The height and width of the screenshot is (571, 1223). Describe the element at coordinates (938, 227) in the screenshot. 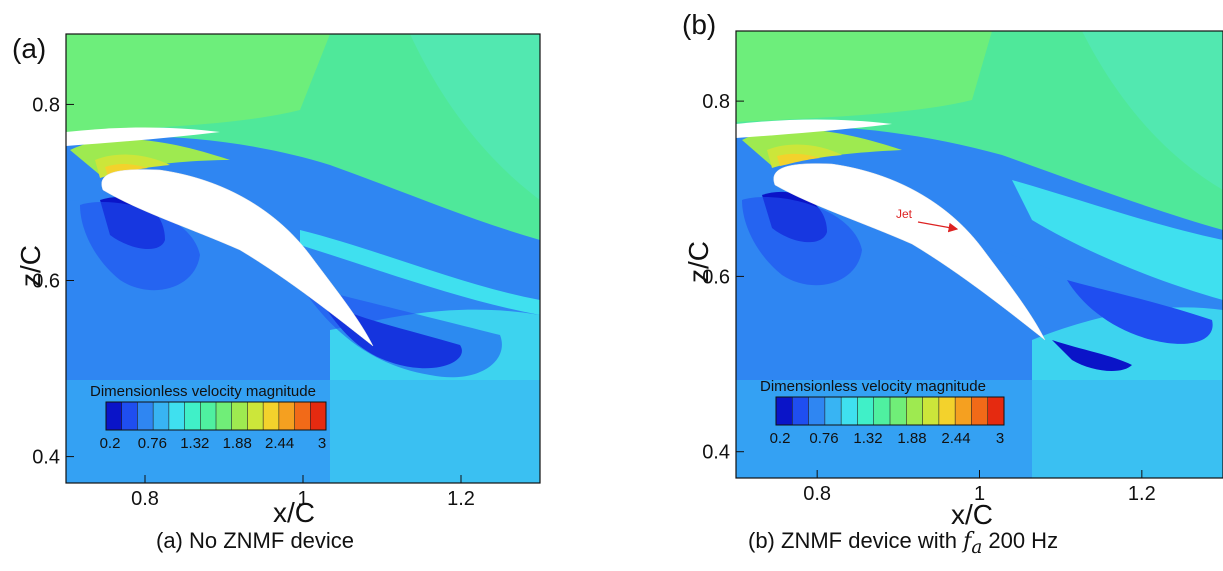

I see `jet-arrow` at that location.